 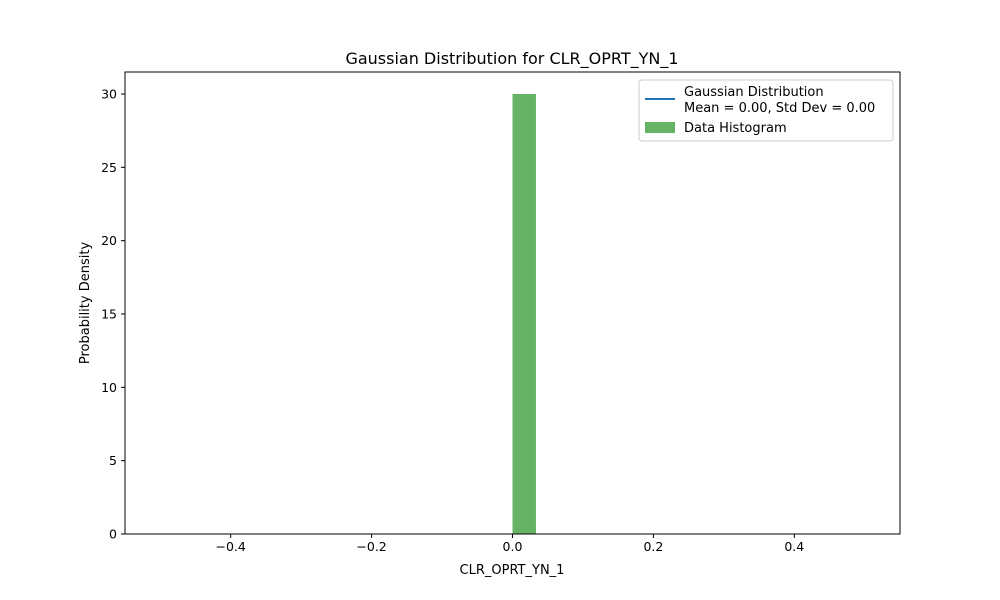 I want to click on y-tick-label: 30, so click(x=109, y=94).